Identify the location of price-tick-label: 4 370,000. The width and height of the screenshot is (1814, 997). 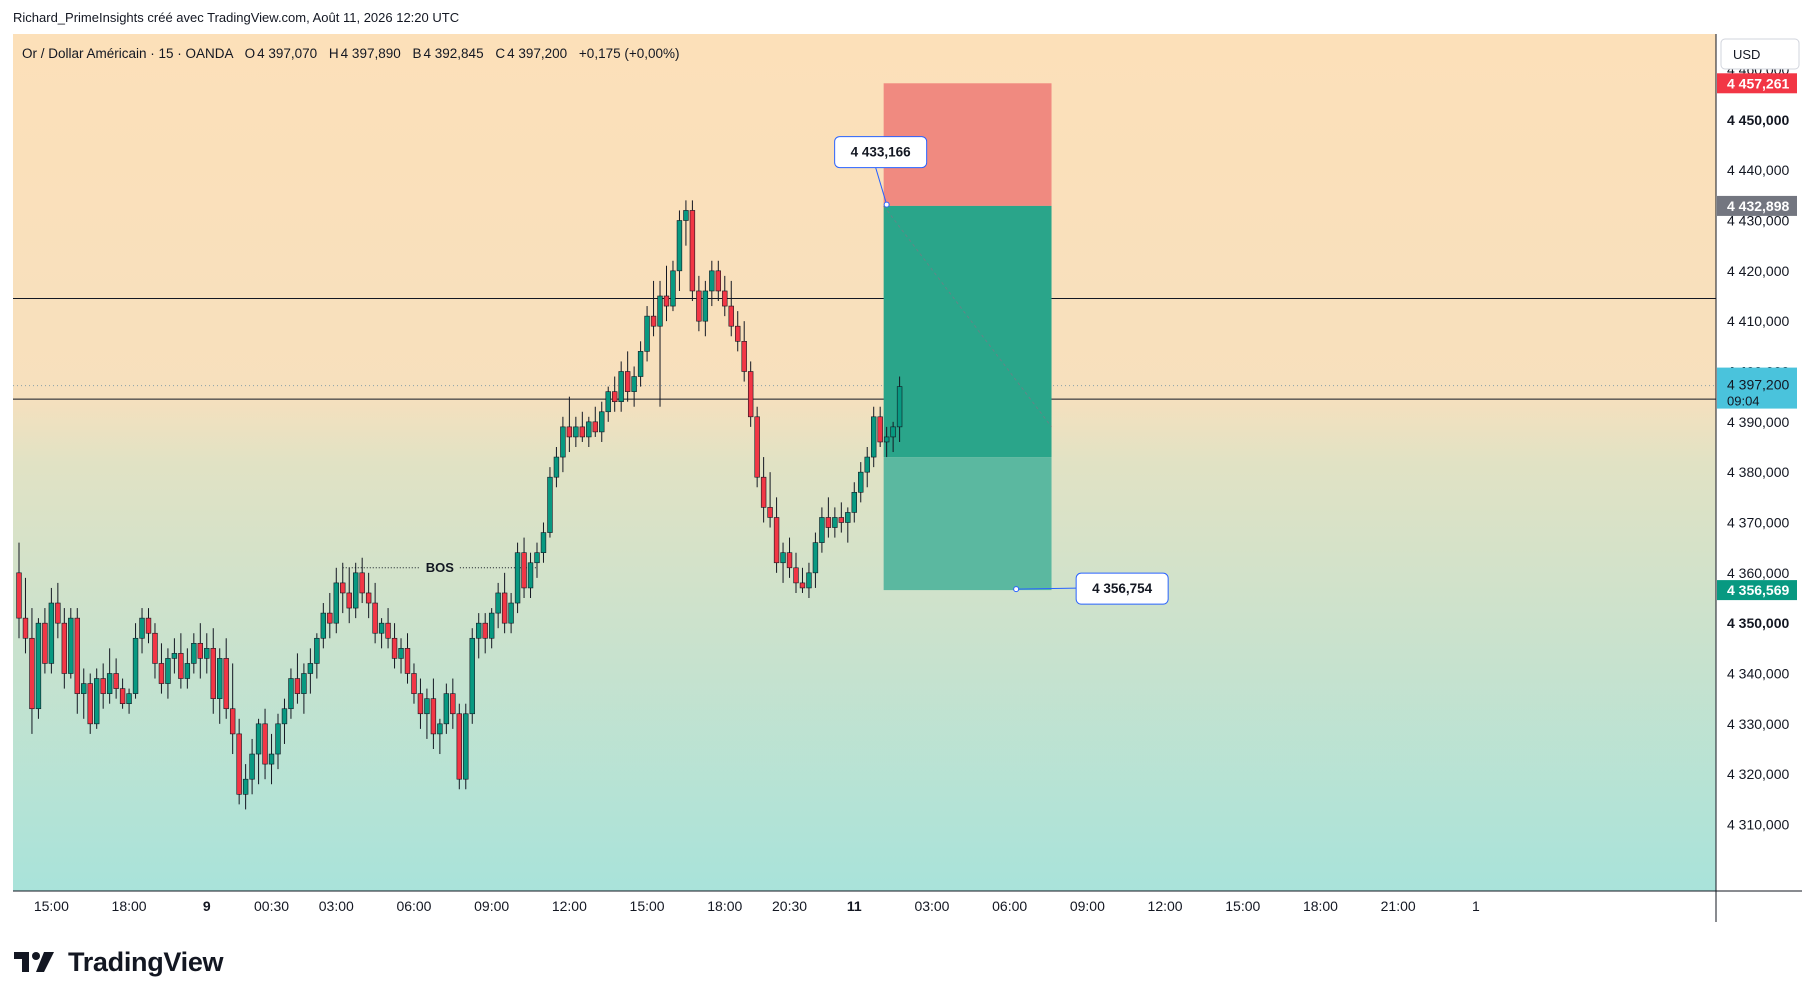
(1758, 523).